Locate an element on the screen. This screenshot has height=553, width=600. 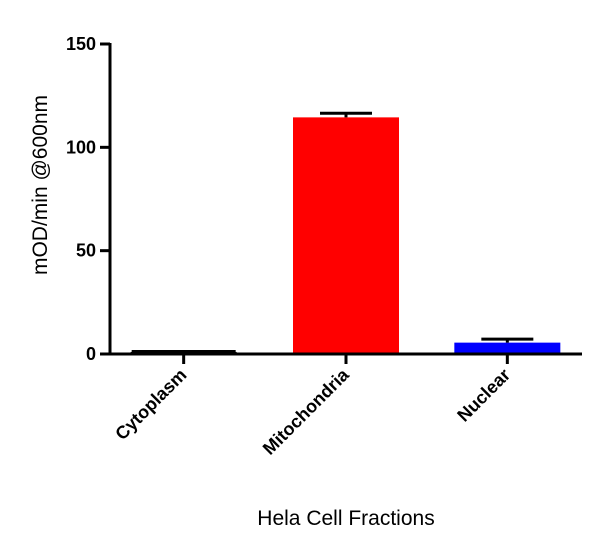
x-ticks-group: Cytoplasm Mitochondria Nuclear is located at coordinates (312, 406).